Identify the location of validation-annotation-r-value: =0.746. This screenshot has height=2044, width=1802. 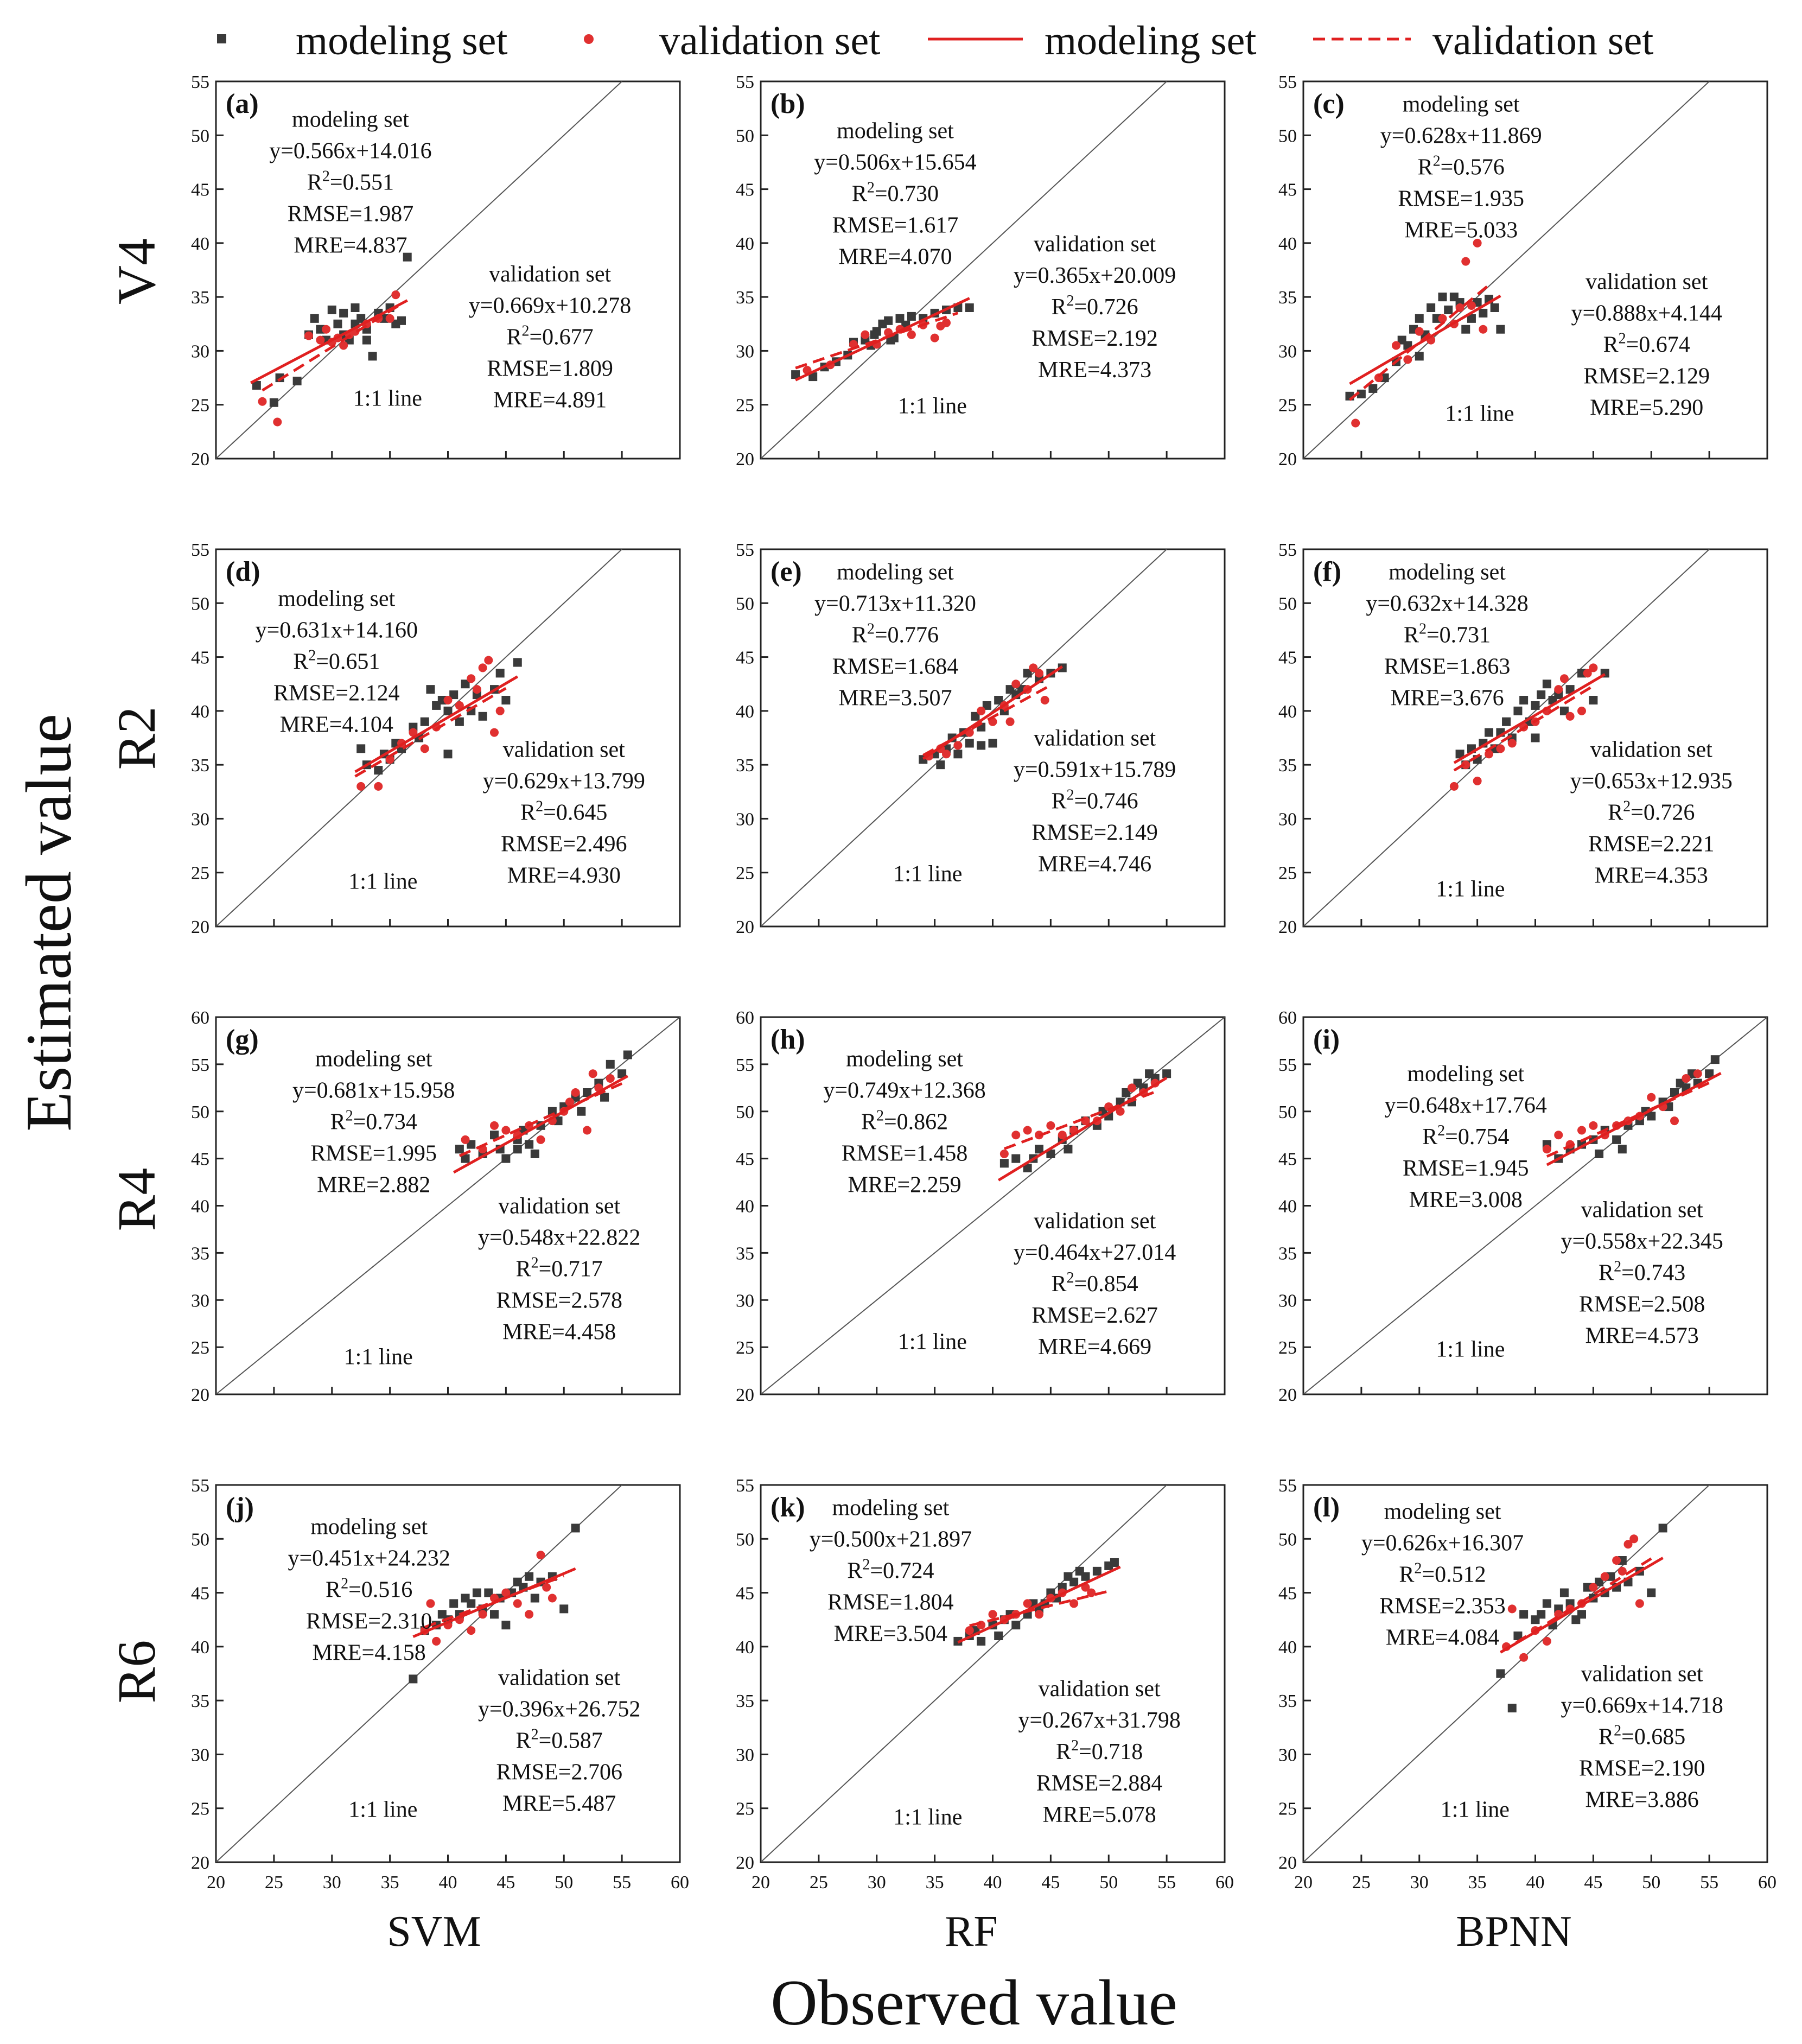
(1106, 801).